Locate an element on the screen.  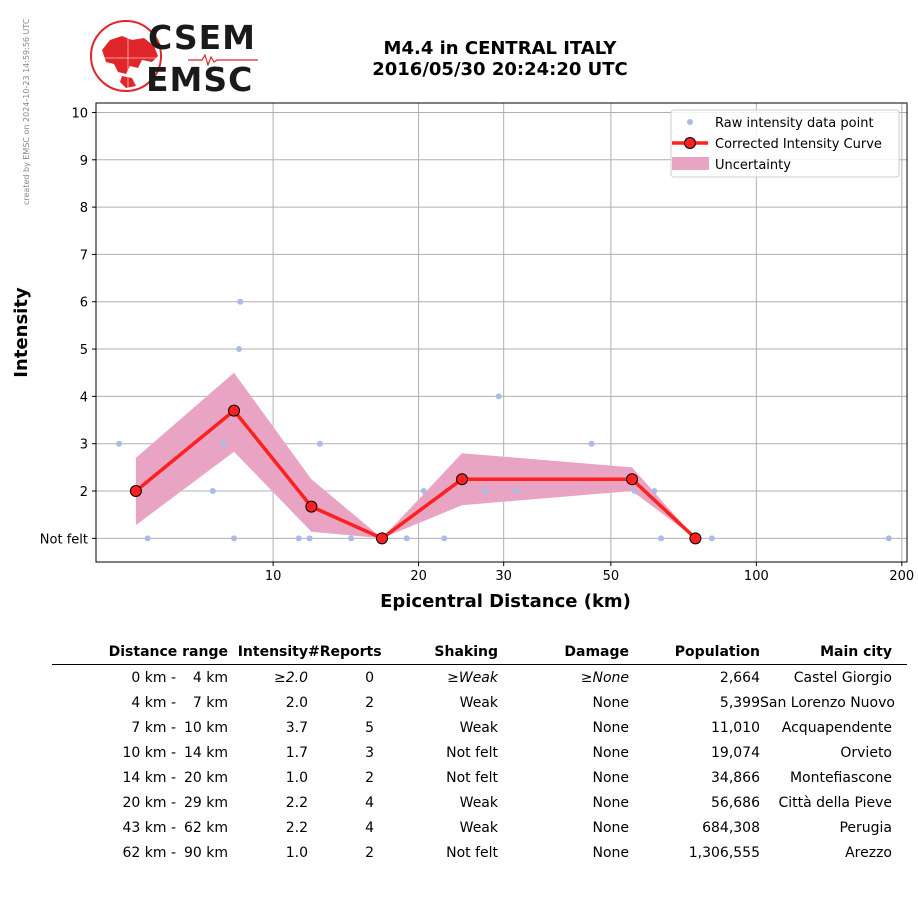
cell-main-city: San Lorenzo Nuovo is located at coordinates (827, 702).